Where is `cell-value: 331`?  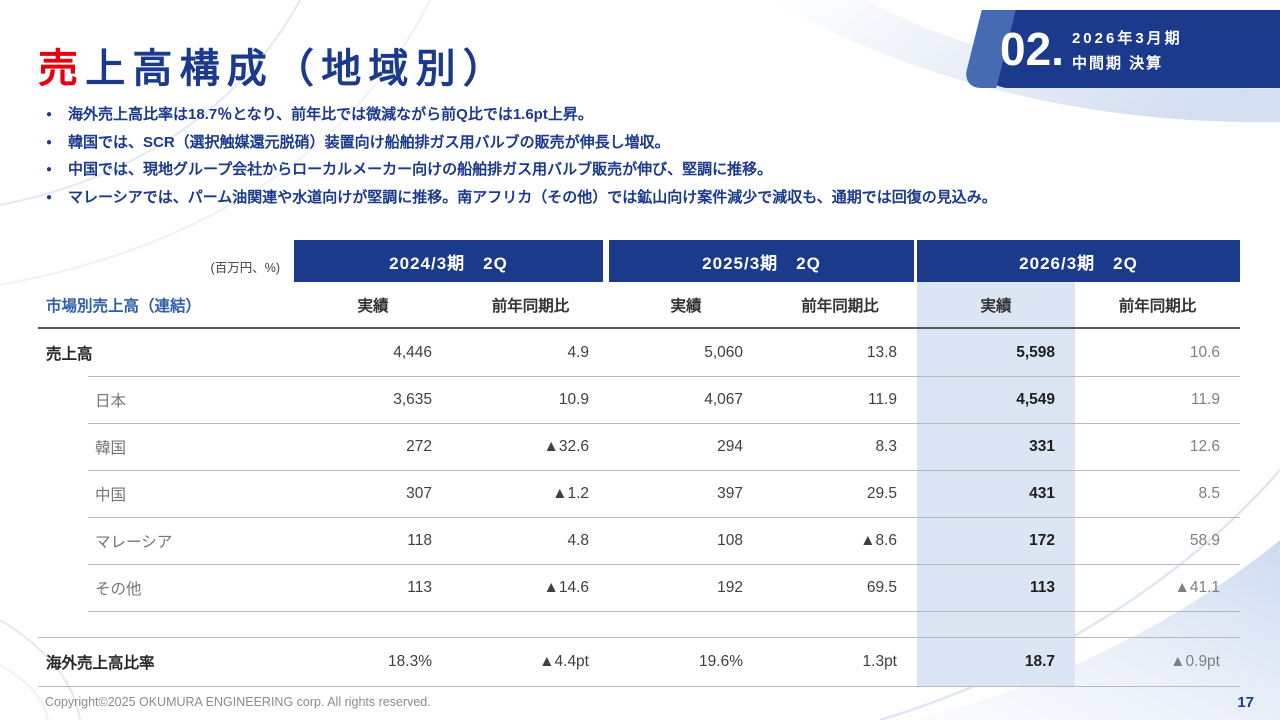 cell-value: 331 is located at coordinates (996, 446).